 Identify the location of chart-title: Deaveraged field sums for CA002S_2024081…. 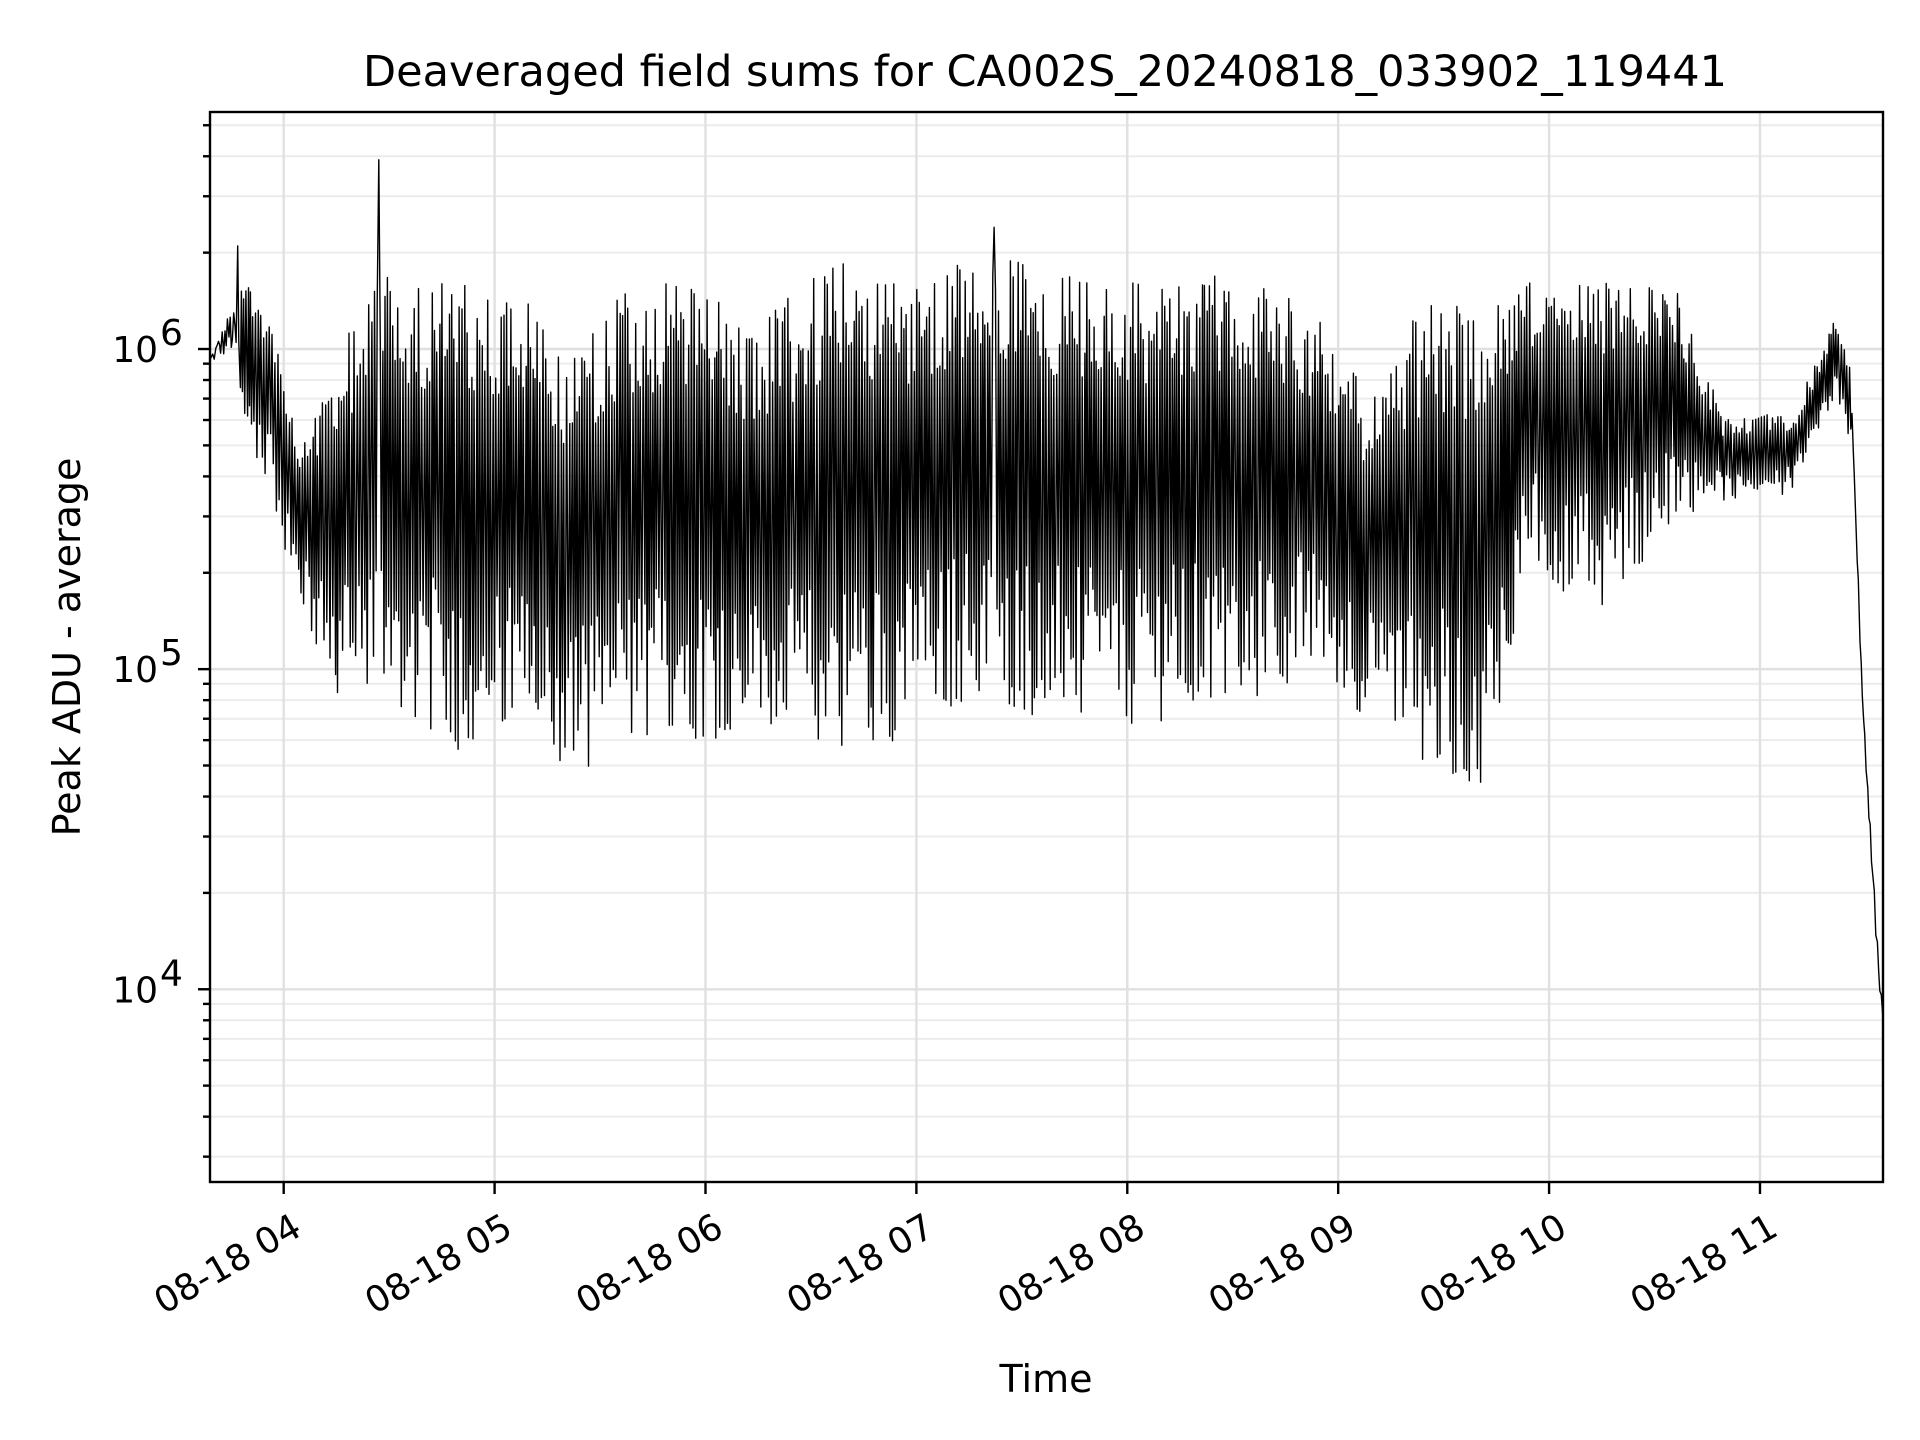
(1045, 72).